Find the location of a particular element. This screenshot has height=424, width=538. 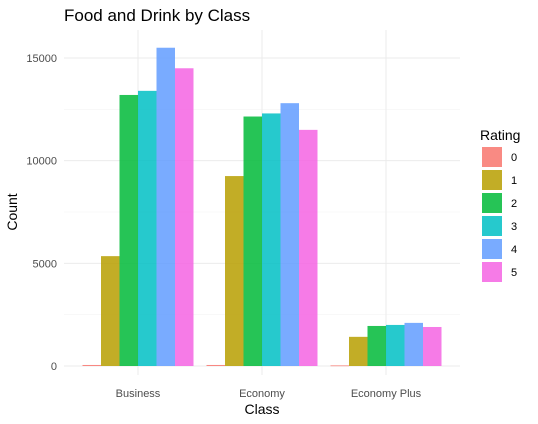

legend: Rating 0 1 2 3 4 5 is located at coordinates (500, 204).